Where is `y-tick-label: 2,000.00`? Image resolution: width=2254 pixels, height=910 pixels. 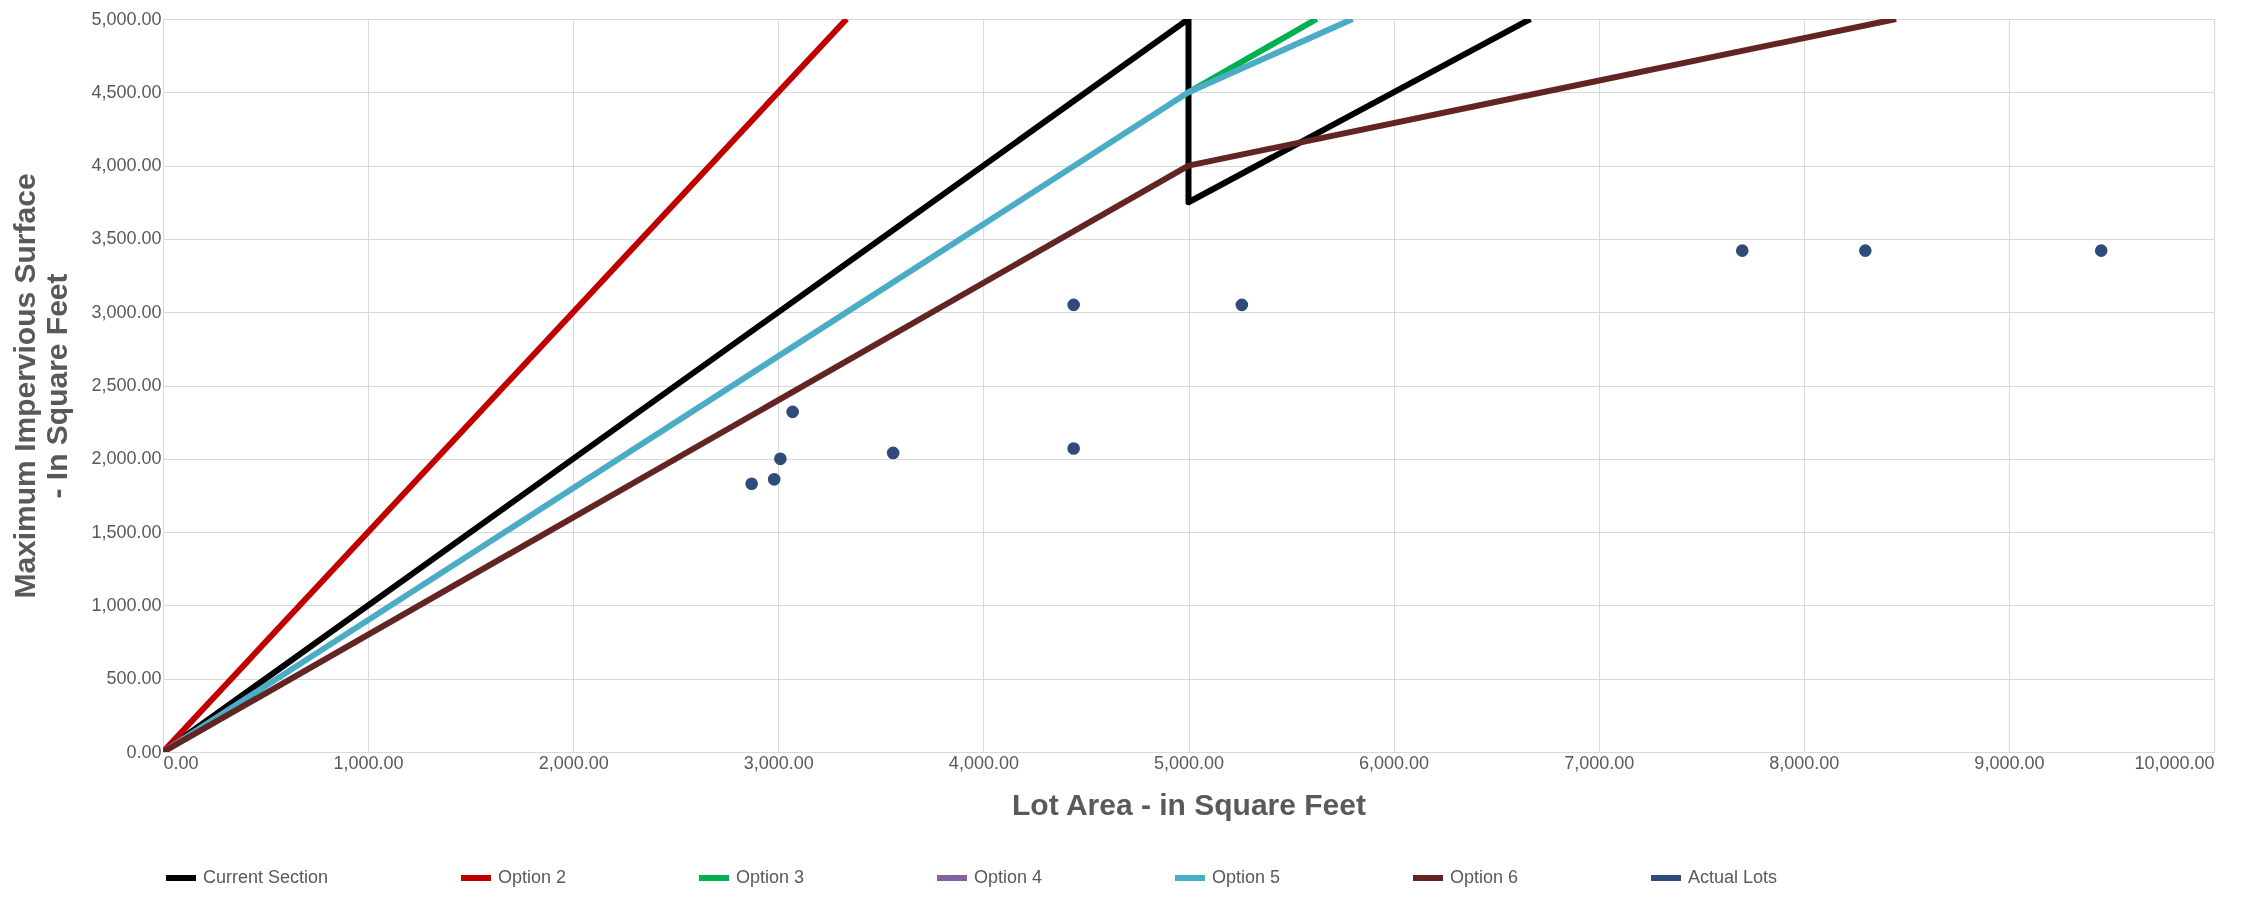 y-tick-label: 2,000.00 is located at coordinates (126, 458).